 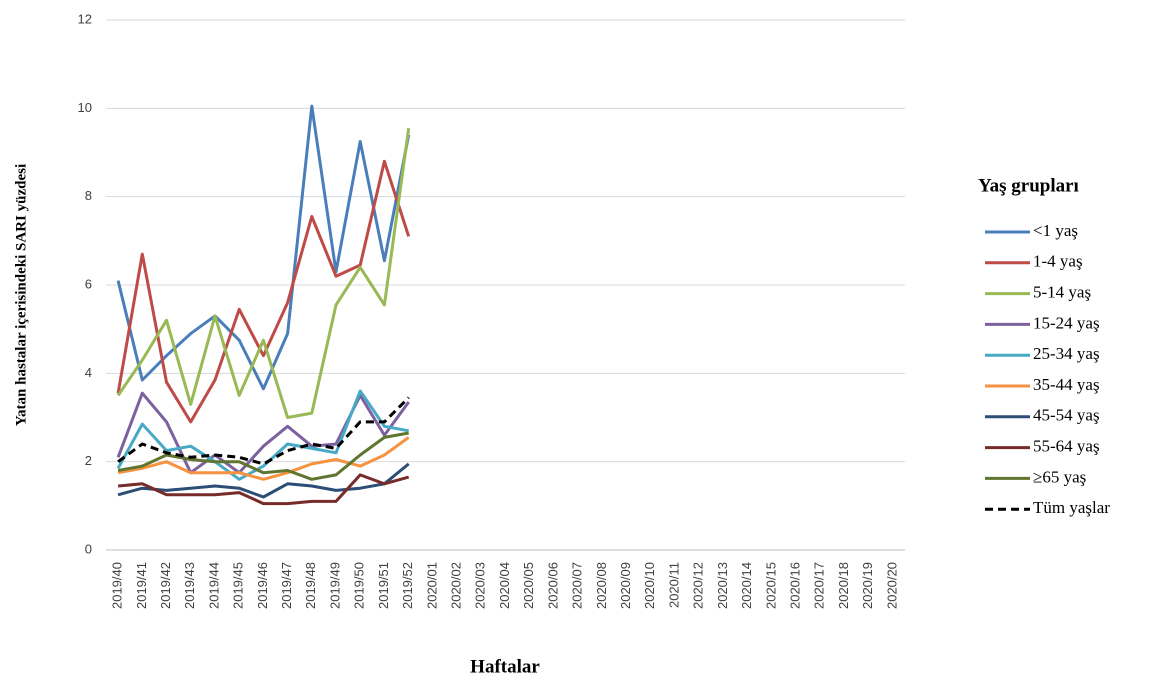 I want to click on y-tick-label: 2, so click(x=88, y=460).